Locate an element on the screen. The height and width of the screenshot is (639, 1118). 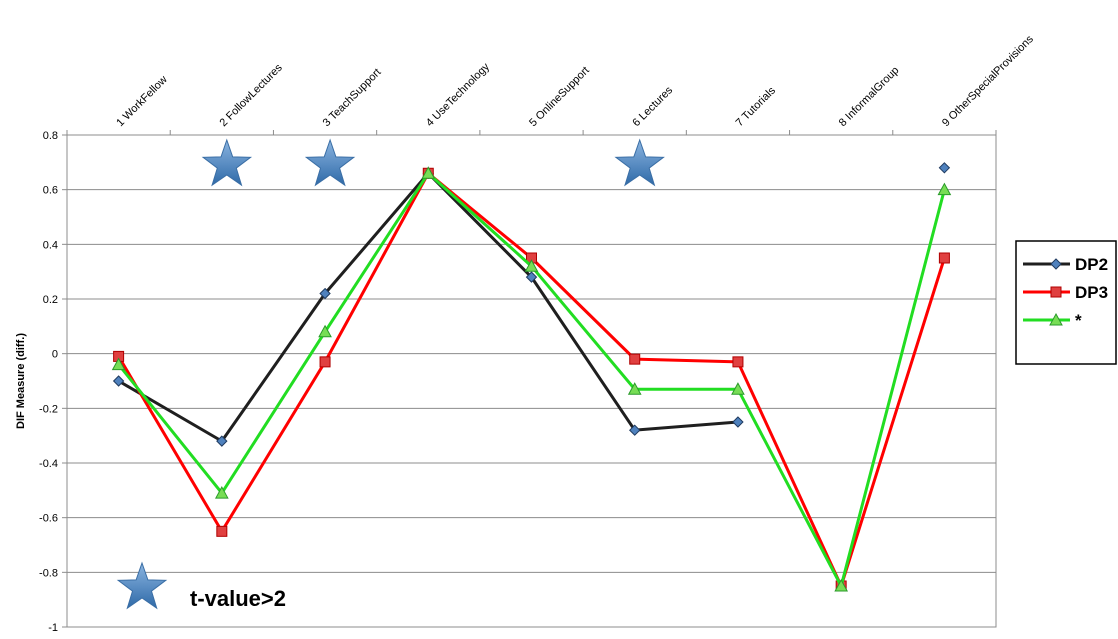
x-tick-label: 9 OtherSpecialProvisions is located at coordinates (988, 81).